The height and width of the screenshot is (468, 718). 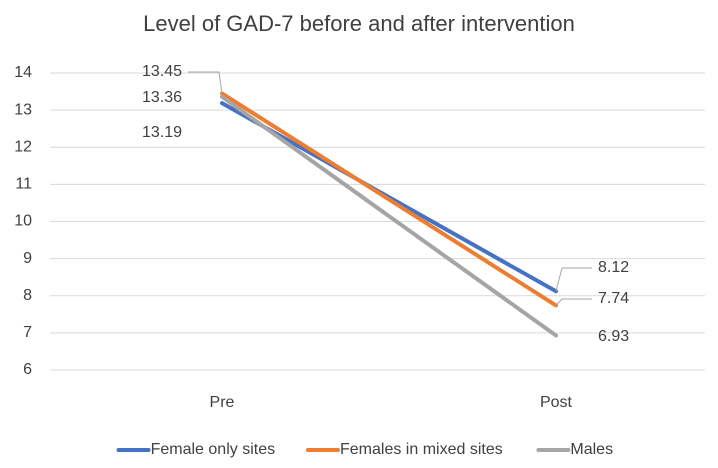 What do you see at coordinates (613, 298) in the screenshot?
I see `data-label: 7.74` at bounding box center [613, 298].